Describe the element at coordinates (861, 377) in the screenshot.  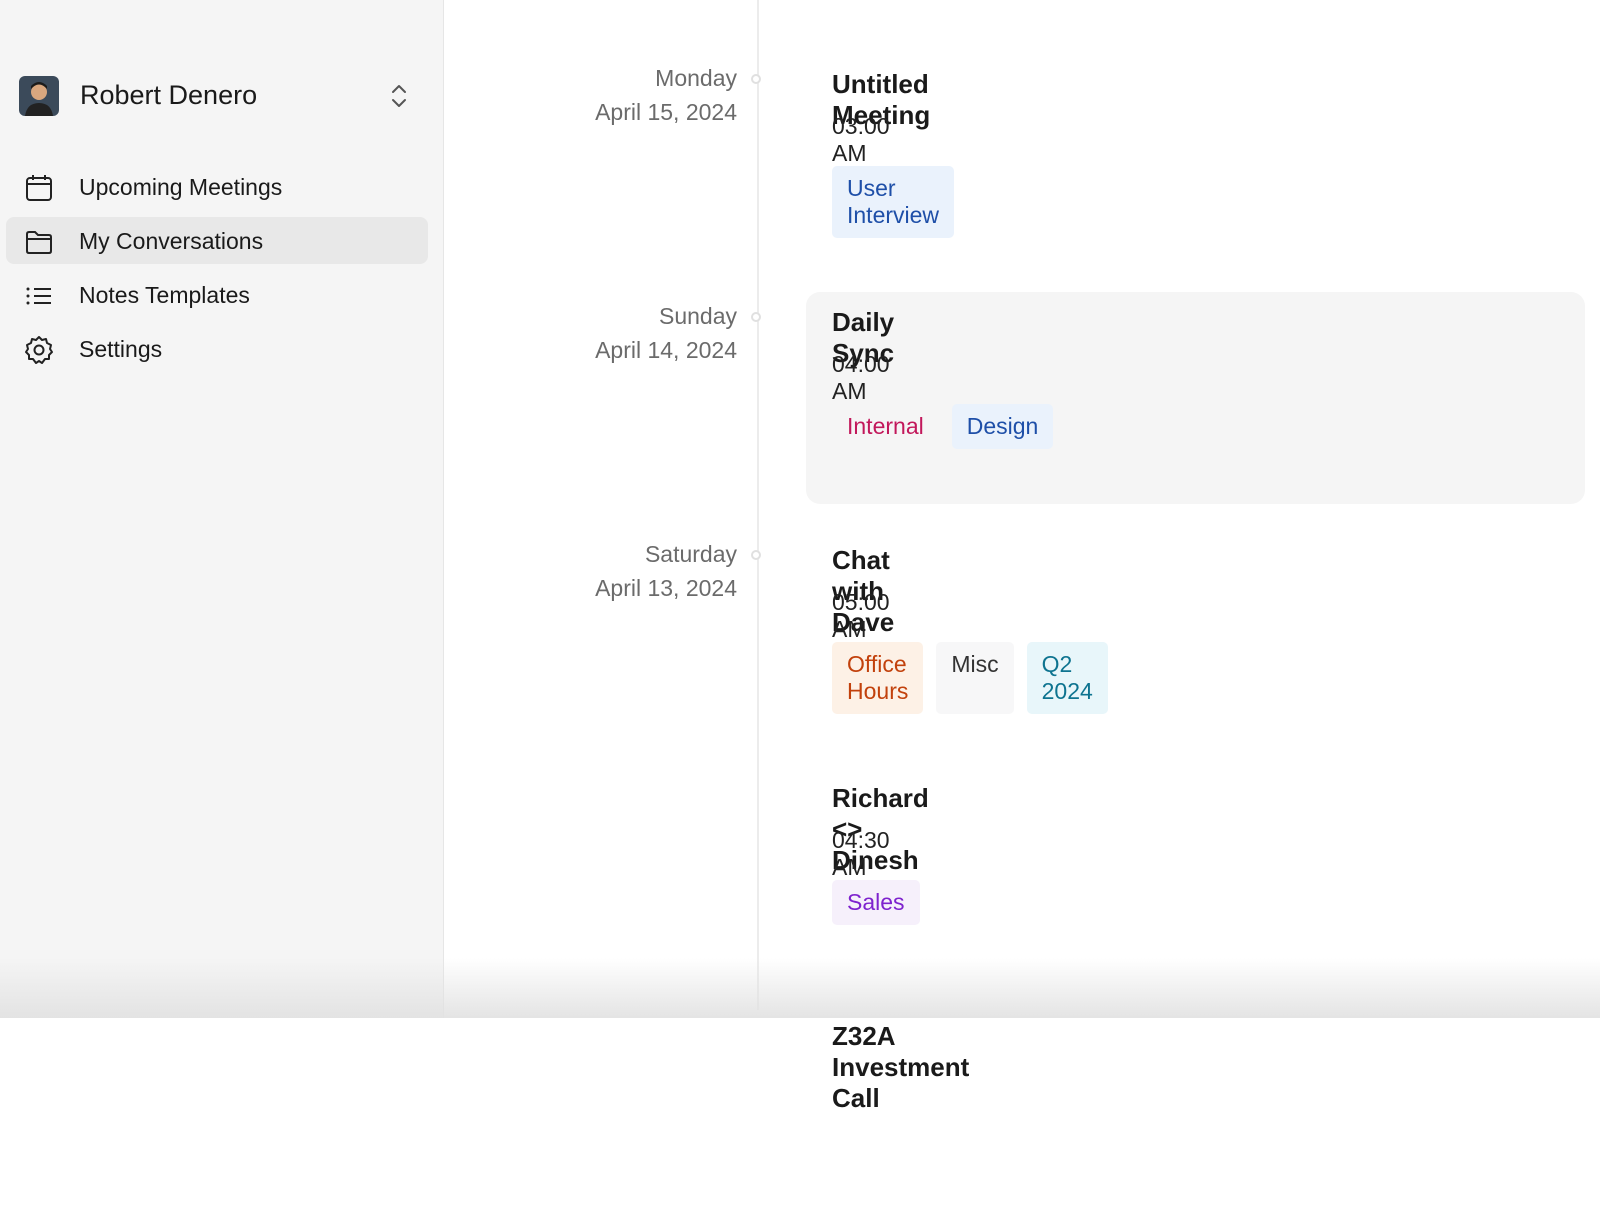
I see `meeting-time: 04:00 AM` at that location.